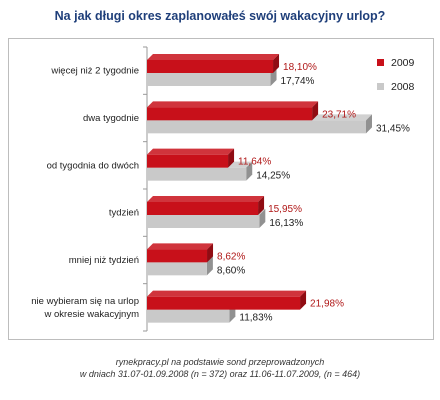  I want to click on data-label-2009: 8,62%, so click(231, 256).